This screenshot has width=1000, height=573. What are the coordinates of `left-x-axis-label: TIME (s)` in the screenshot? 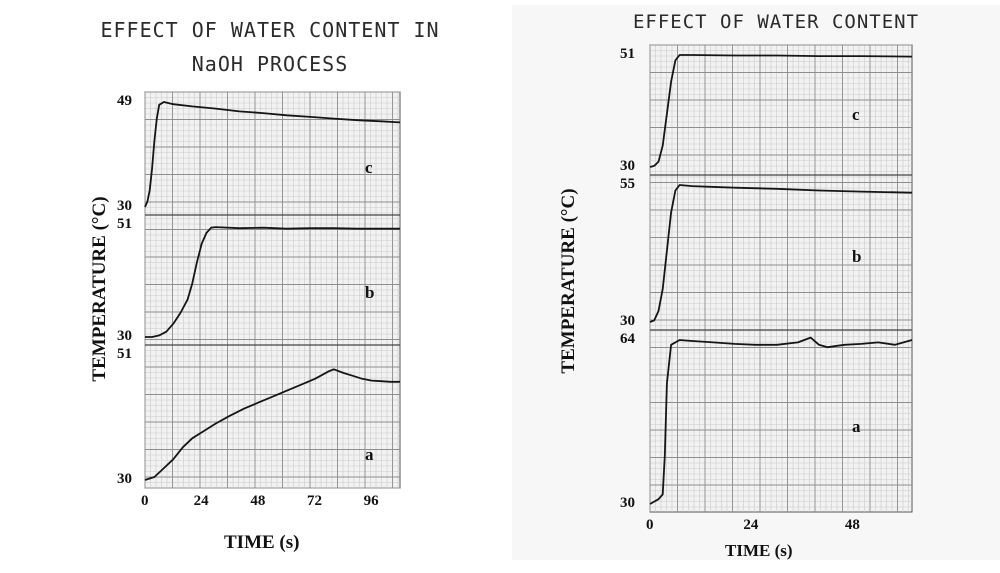 It's located at (262, 542).